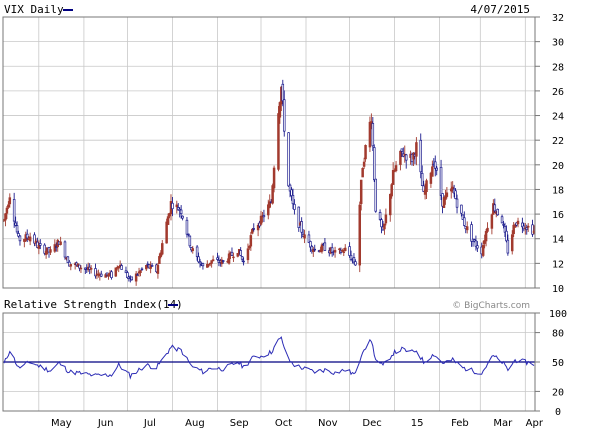  I want to click on rsi-ytick-label: 80, so click(558, 334).